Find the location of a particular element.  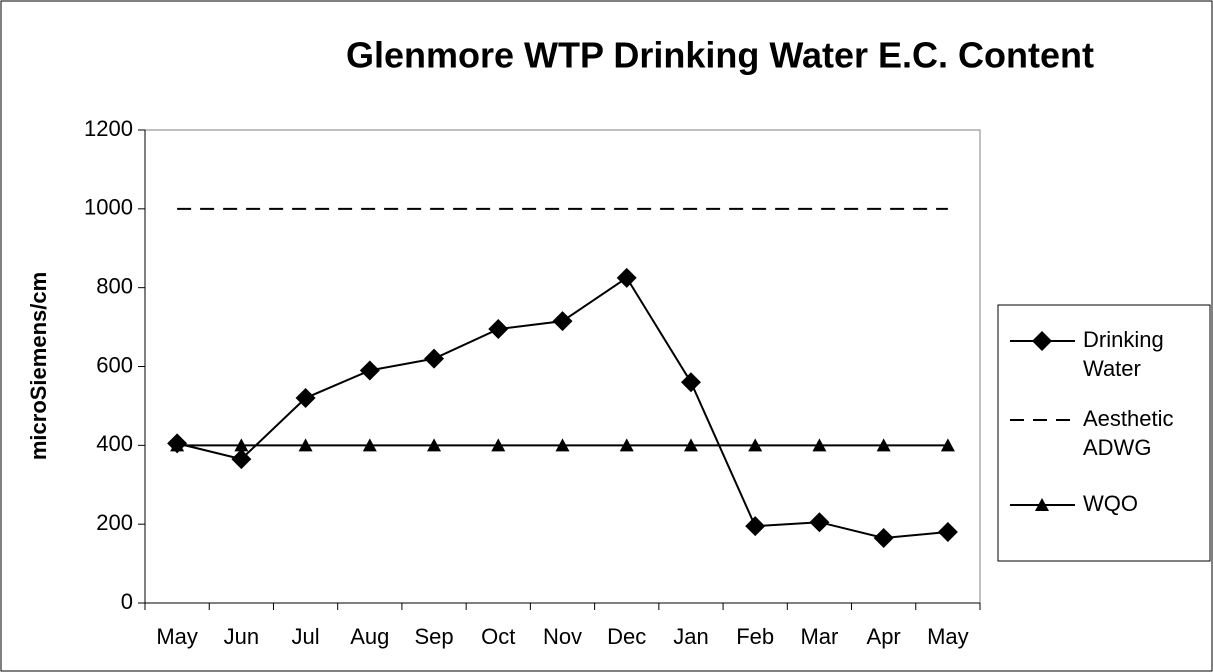

legend-entry: Drinking Water is located at coordinates (1123, 354).